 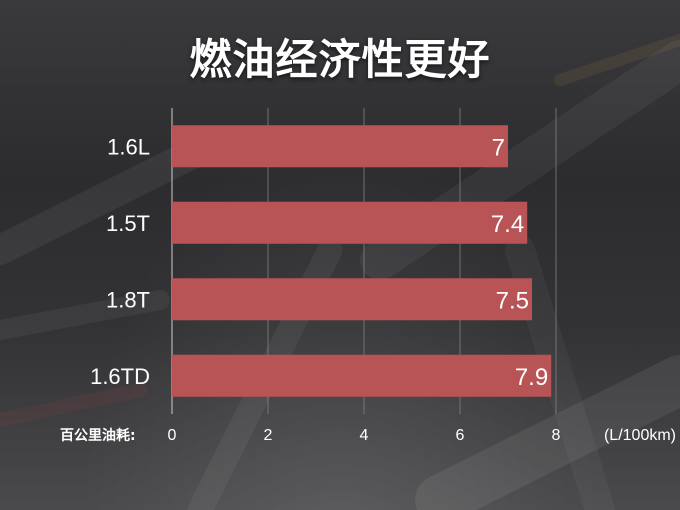 I want to click on category-label: 1.6L, so click(x=128, y=146).